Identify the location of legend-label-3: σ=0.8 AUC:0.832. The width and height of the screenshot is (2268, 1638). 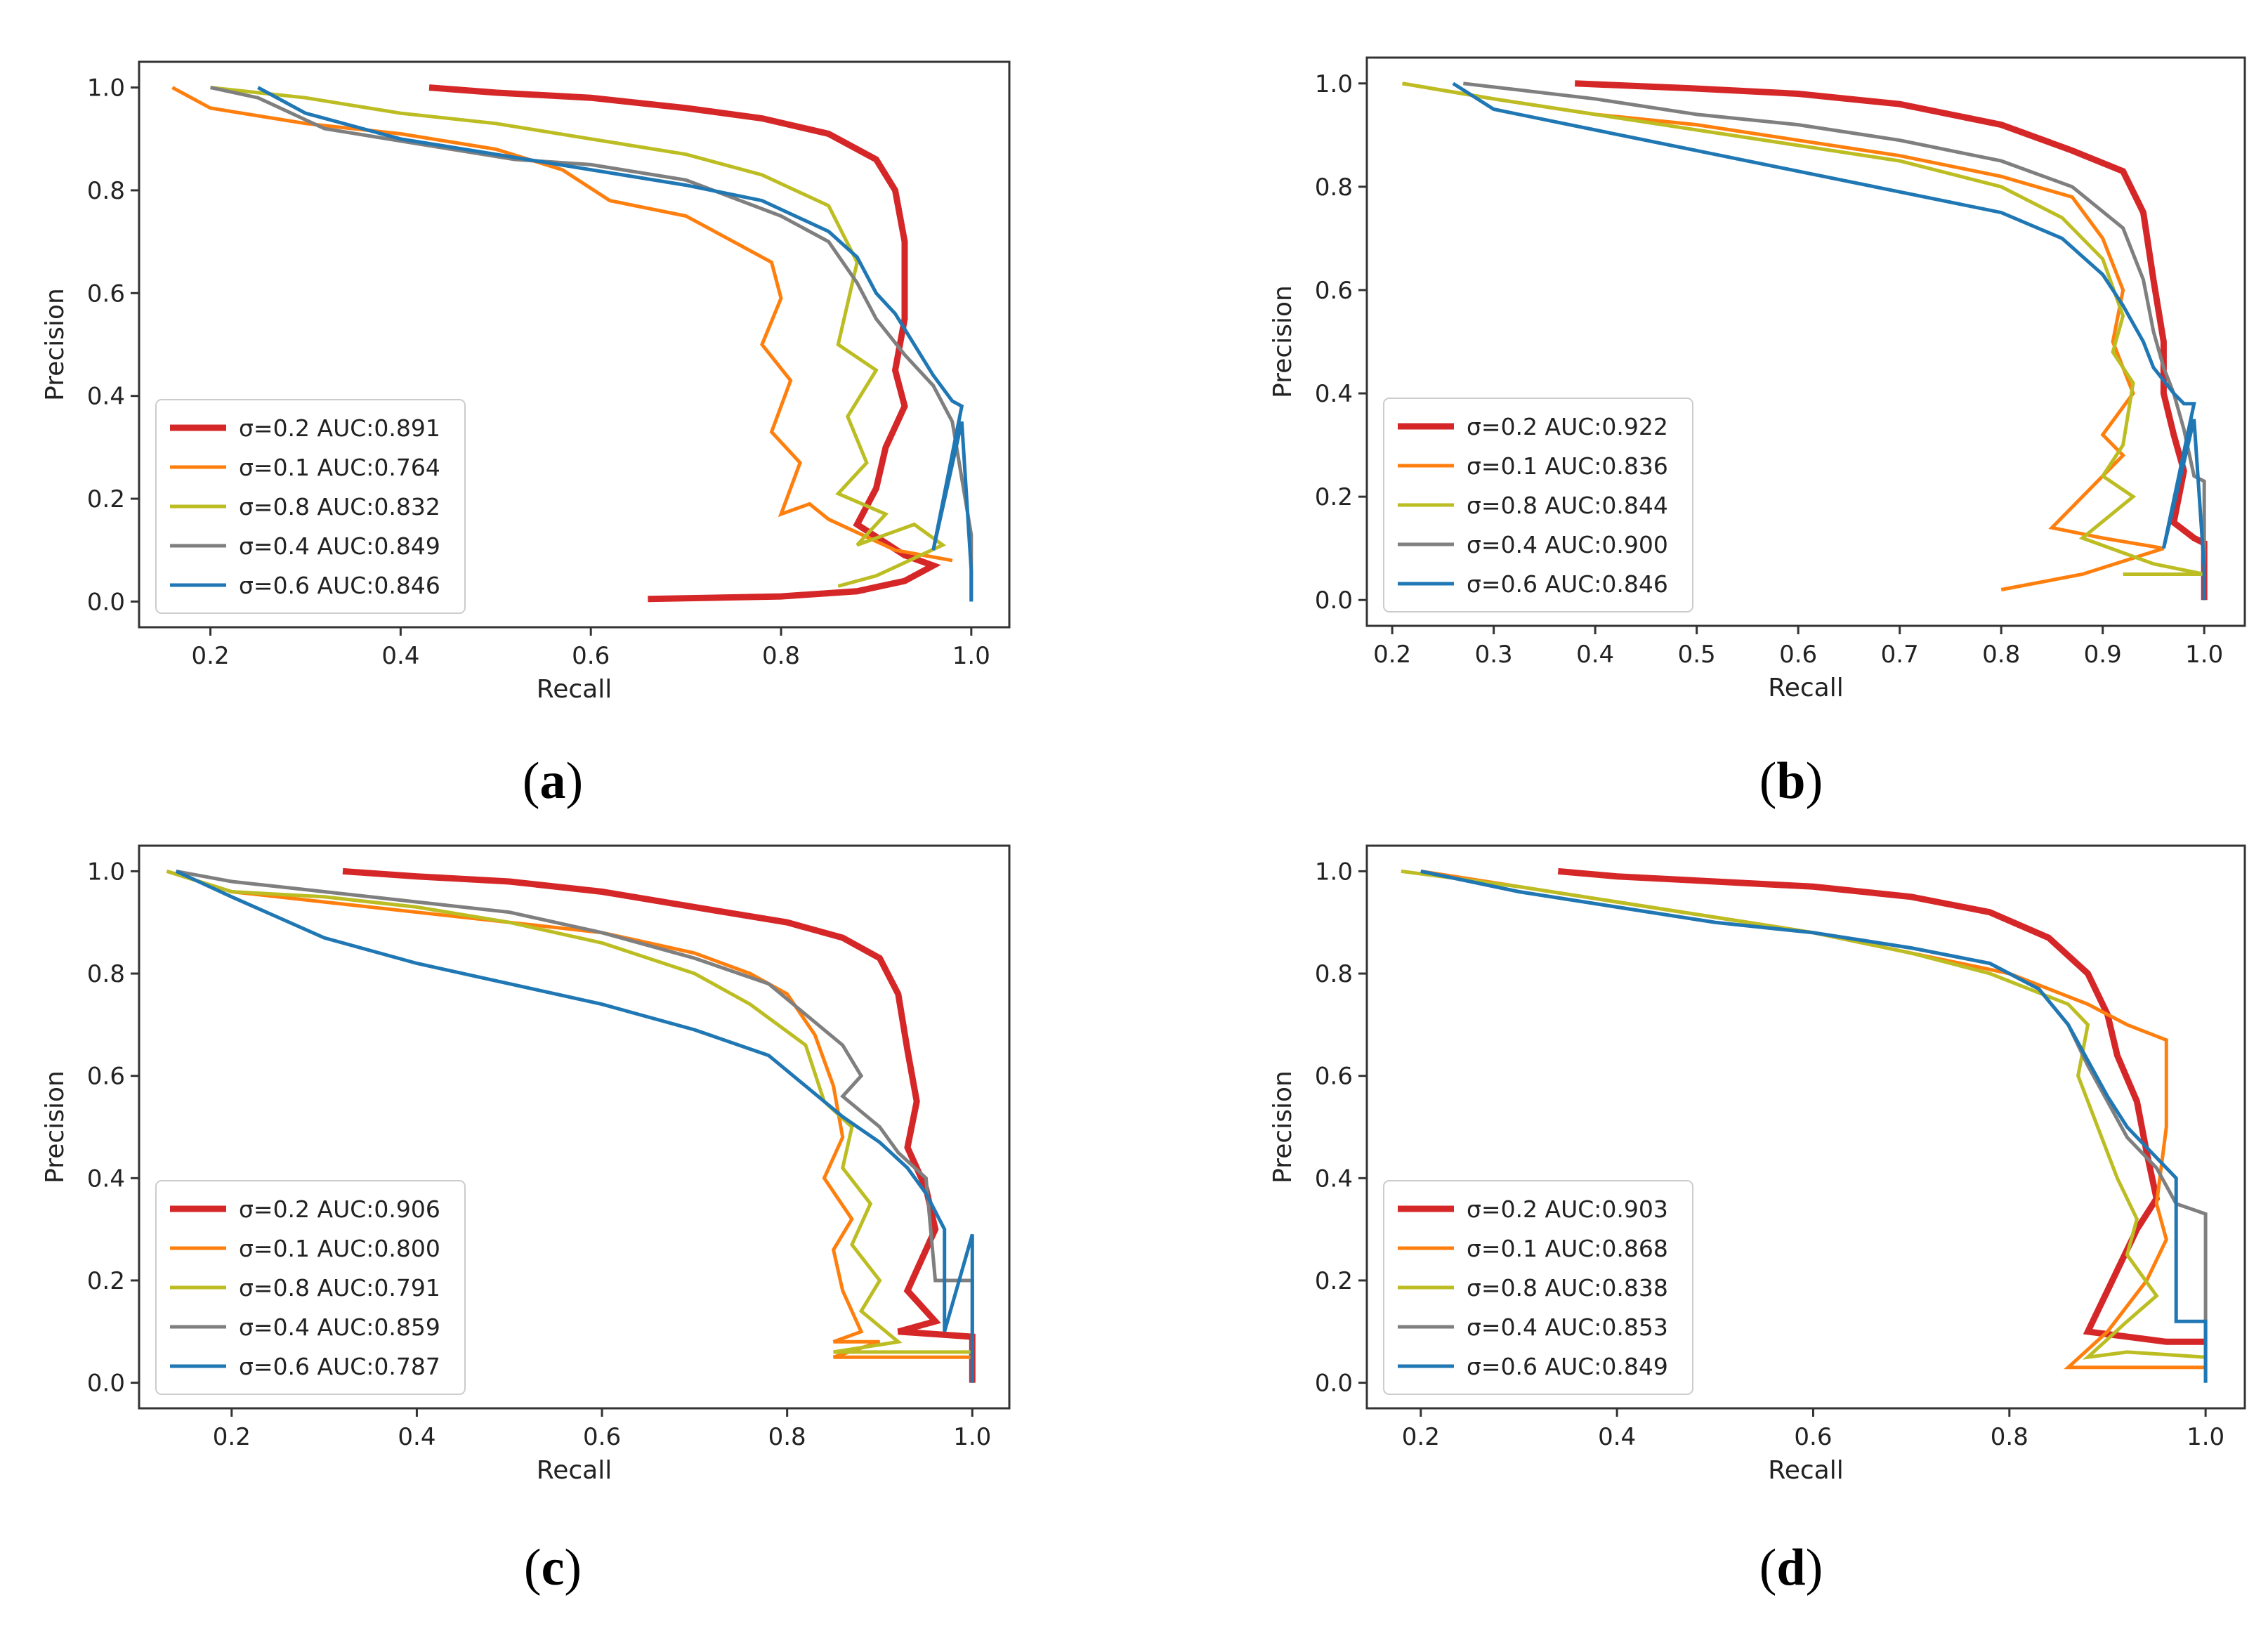
(339, 506).